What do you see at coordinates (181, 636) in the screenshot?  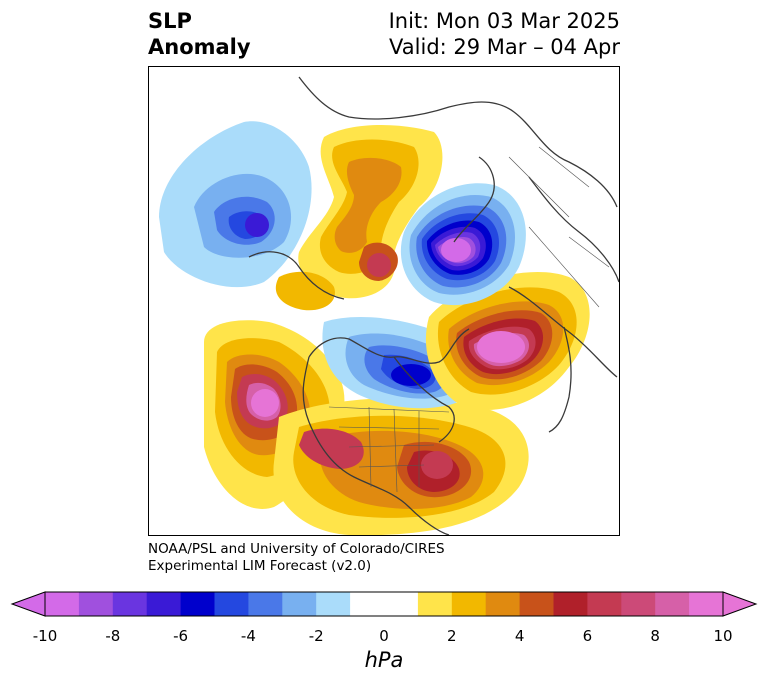 I see `colorbar-tick-label: -6` at bounding box center [181, 636].